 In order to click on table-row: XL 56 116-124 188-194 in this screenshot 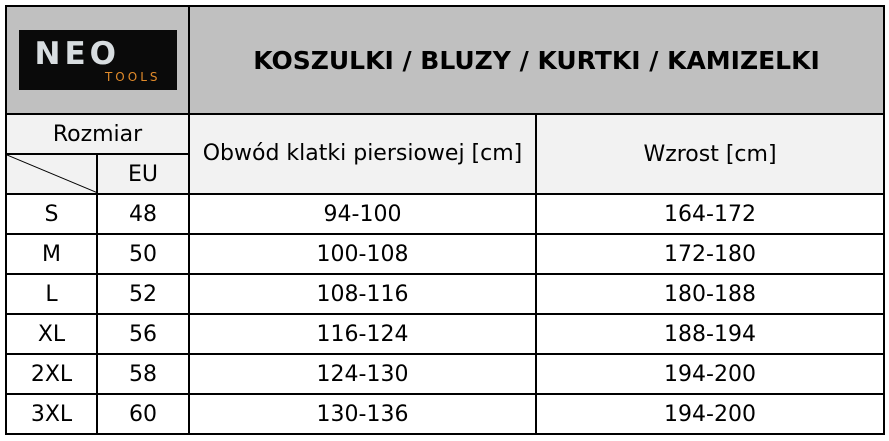, I will do `click(445, 334)`.